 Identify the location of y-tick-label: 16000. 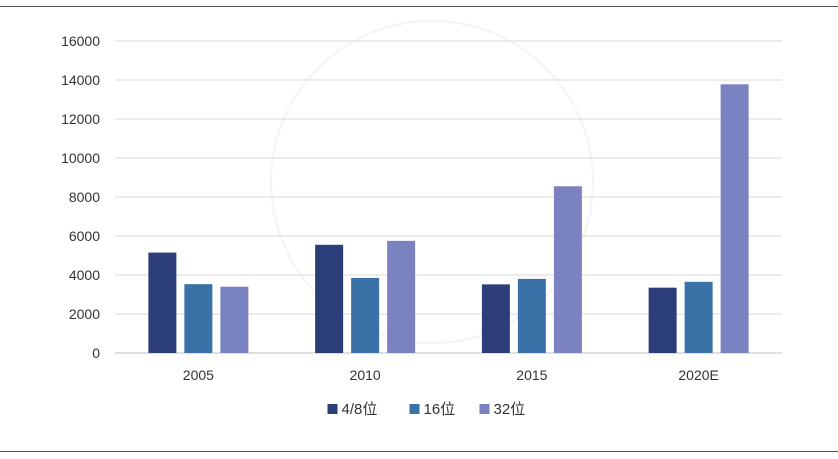
(80, 41).